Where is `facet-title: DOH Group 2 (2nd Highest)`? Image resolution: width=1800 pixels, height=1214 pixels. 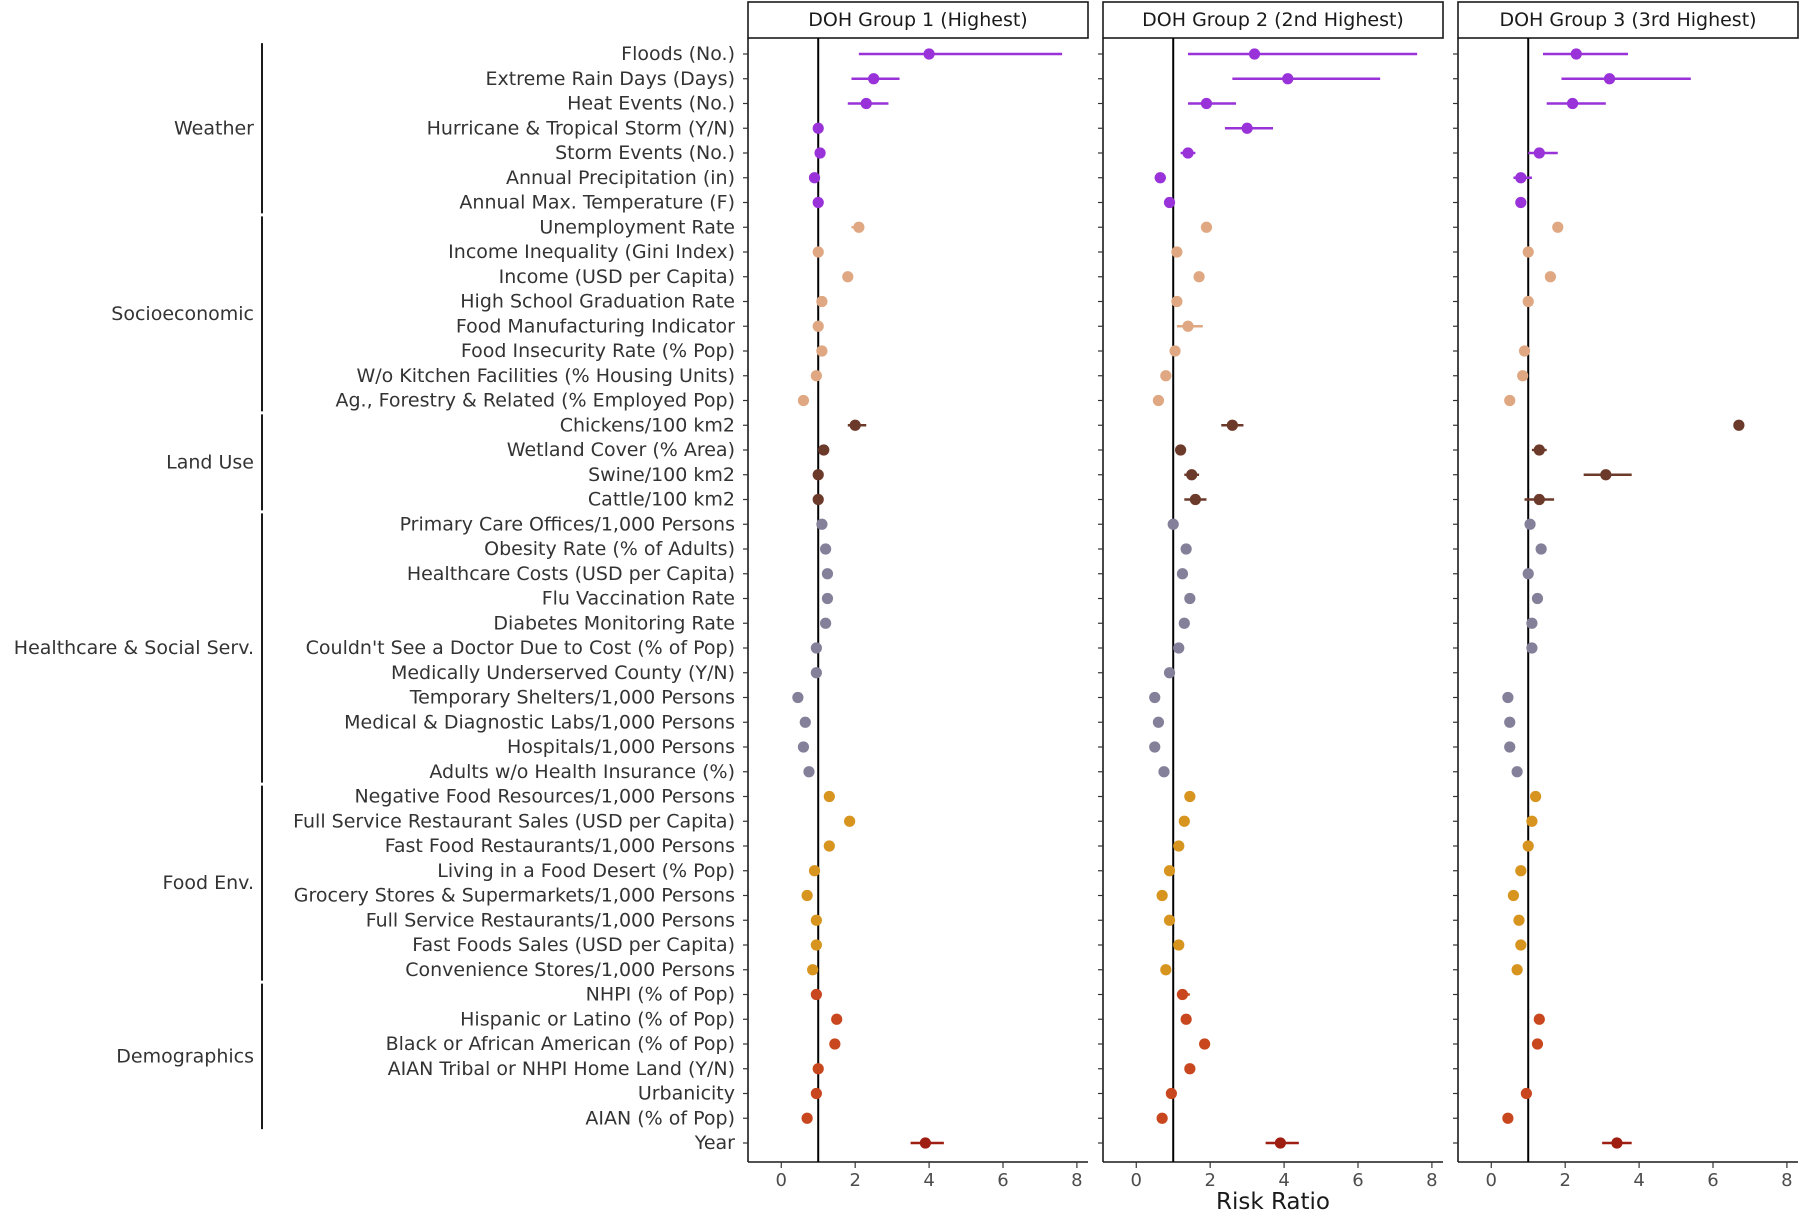
facet-title: DOH Group 2 (2nd Highest) is located at coordinates (1273, 20).